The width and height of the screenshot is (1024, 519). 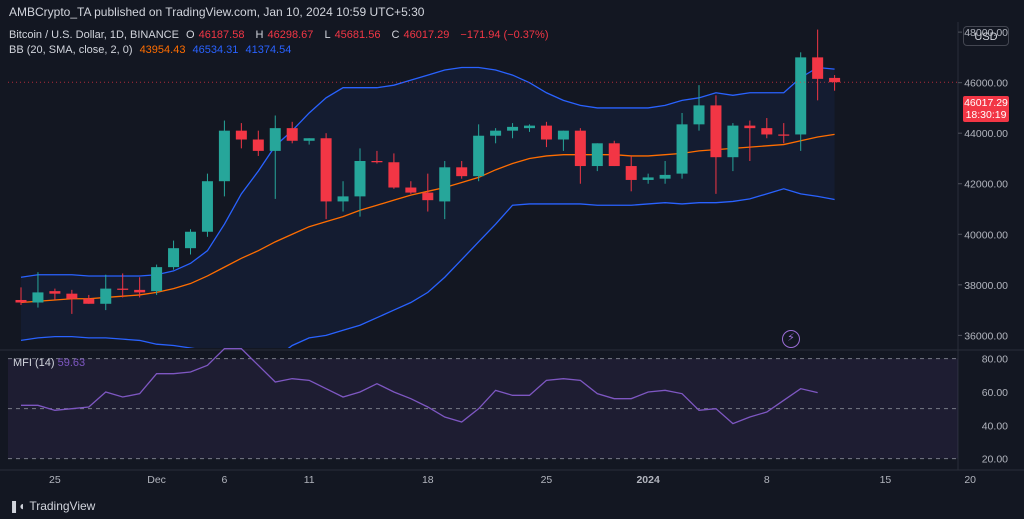 What do you see at coordinates (17, 506) in the screenshot?
I see `tradingview-logo-icon: ❚◖` at bounding box center [17, 506].